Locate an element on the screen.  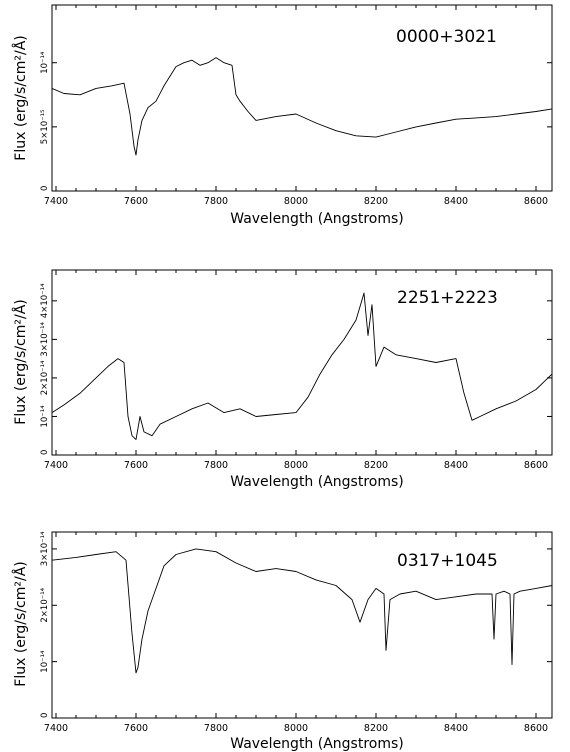
y-tick-label: 5×10⁻¹⁵ is located at coordinates (45, 127).